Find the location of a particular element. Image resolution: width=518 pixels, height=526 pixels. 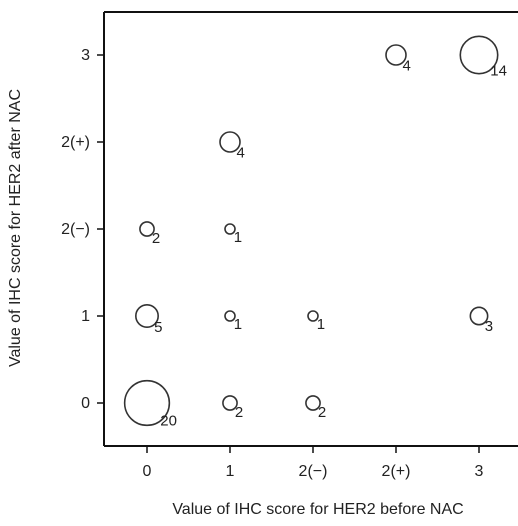

y-tick-label: 1 is located at coordinates (85, 316).